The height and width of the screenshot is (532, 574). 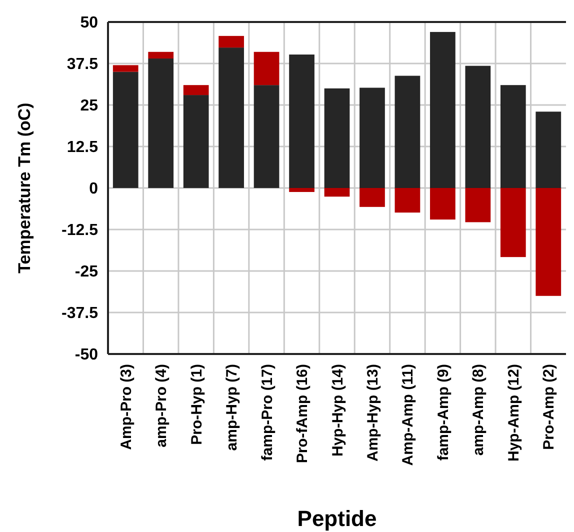 What do you see at coordinates (89, 106) in the screenshot?
I see `y-tick-label: 25` at bounding box center [89, 106].